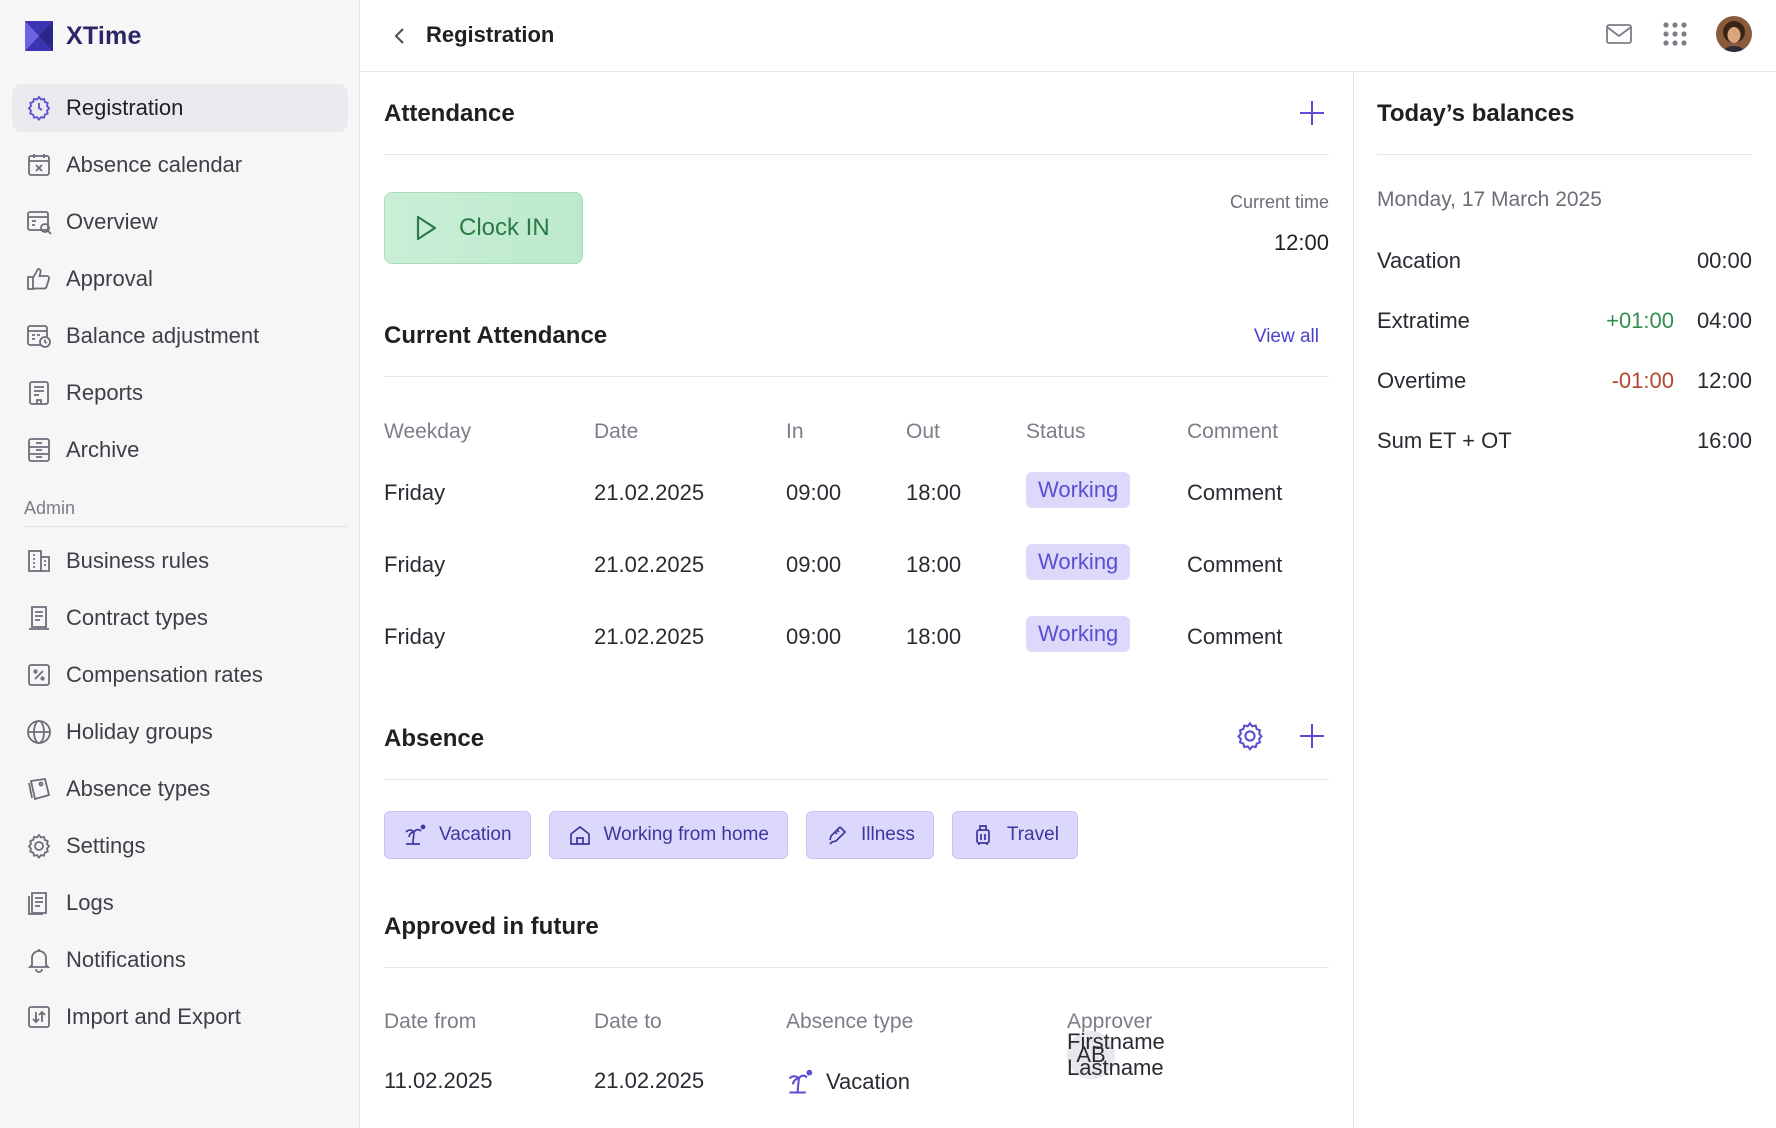  What do you see at coordinates (154, 164) in the screenshot?
I see `sidebar-item-label: Absence calendar` at bounding box center [154, 164].